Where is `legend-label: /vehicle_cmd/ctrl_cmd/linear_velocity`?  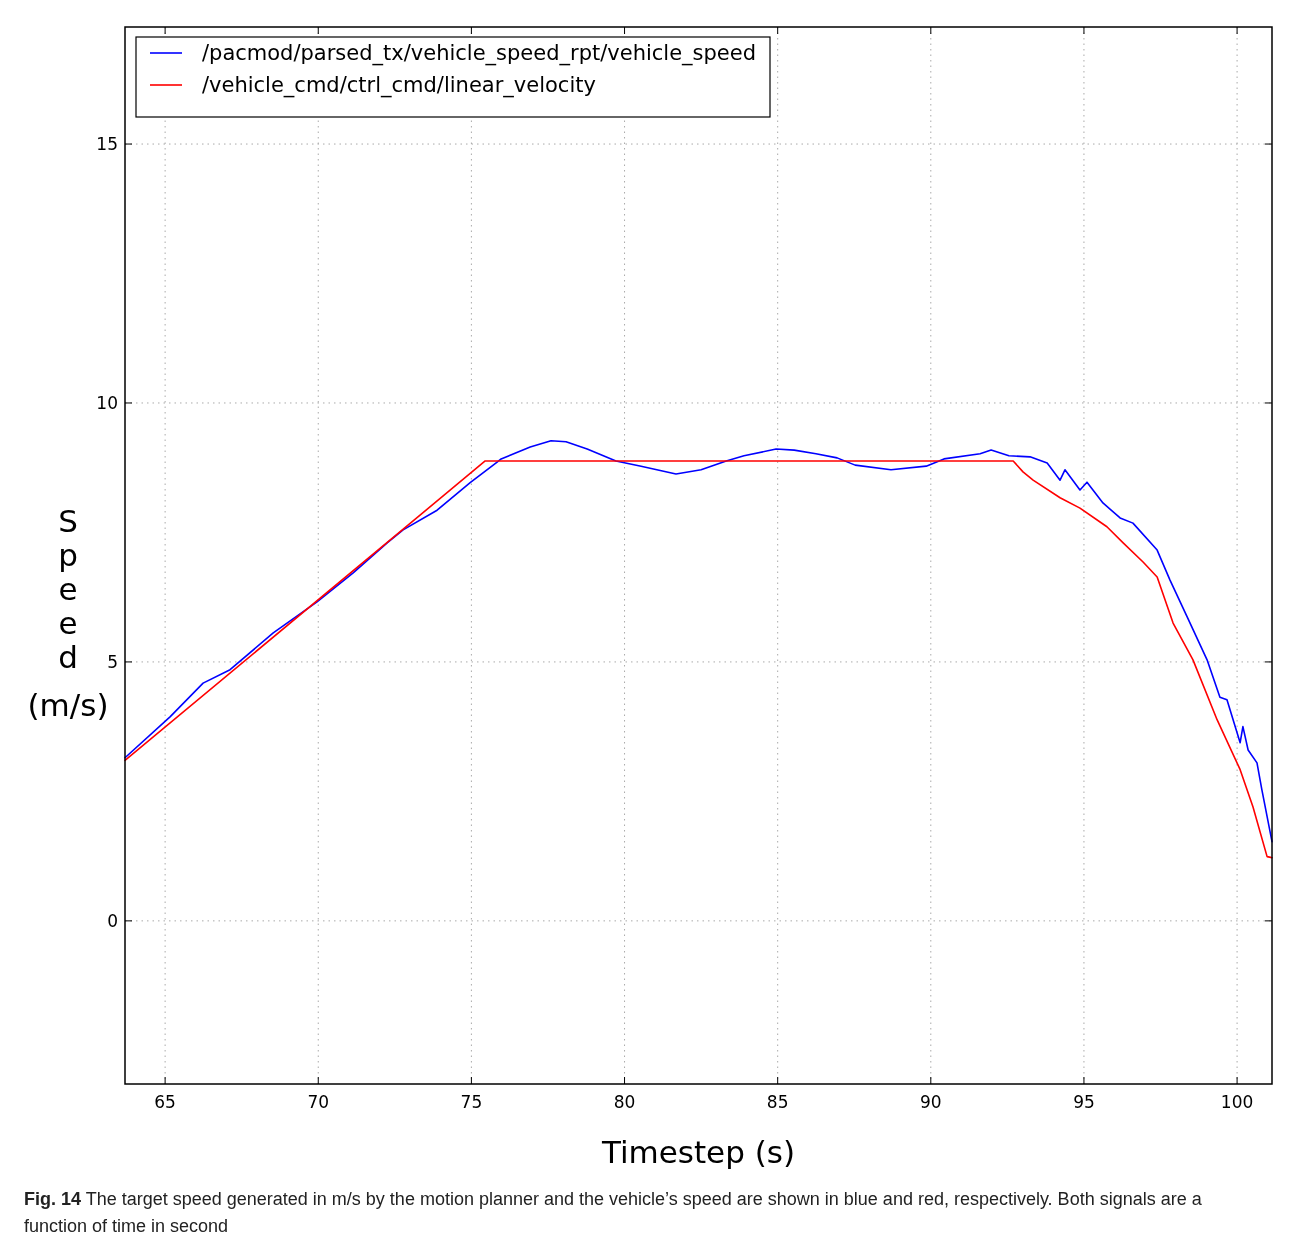
legend-label: /vehicle_cmd/ctrl_cmd/linear_velocity is located at coordinates (399, 86).